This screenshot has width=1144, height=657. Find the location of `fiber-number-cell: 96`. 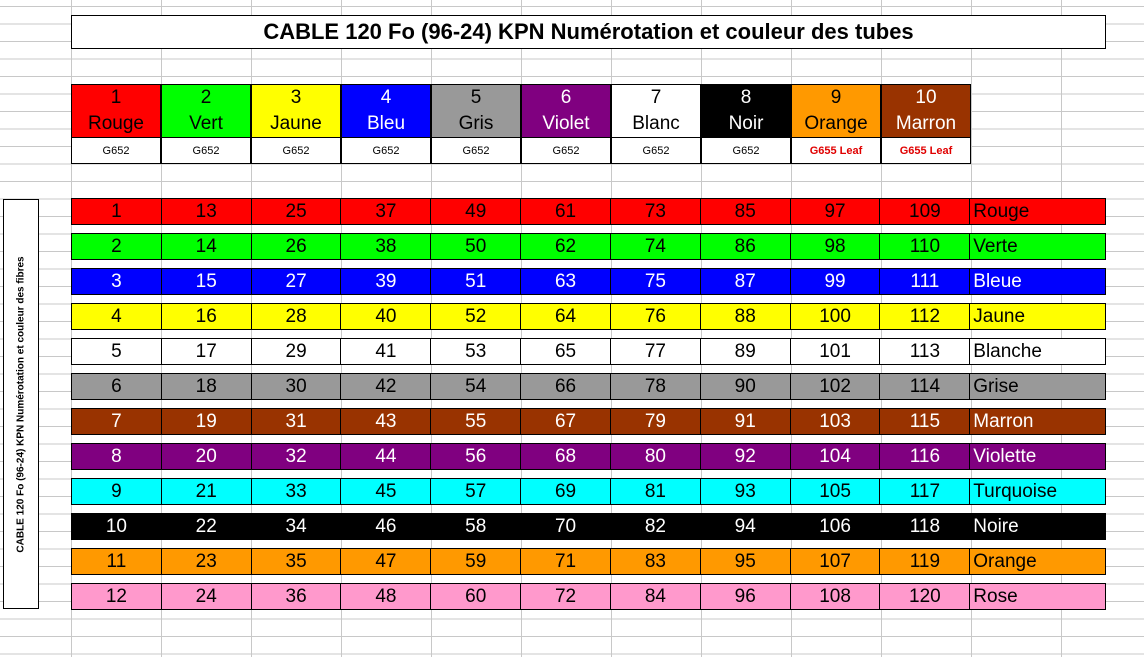

fiber-number-cell: 96 is located at coordinates (746, 596).